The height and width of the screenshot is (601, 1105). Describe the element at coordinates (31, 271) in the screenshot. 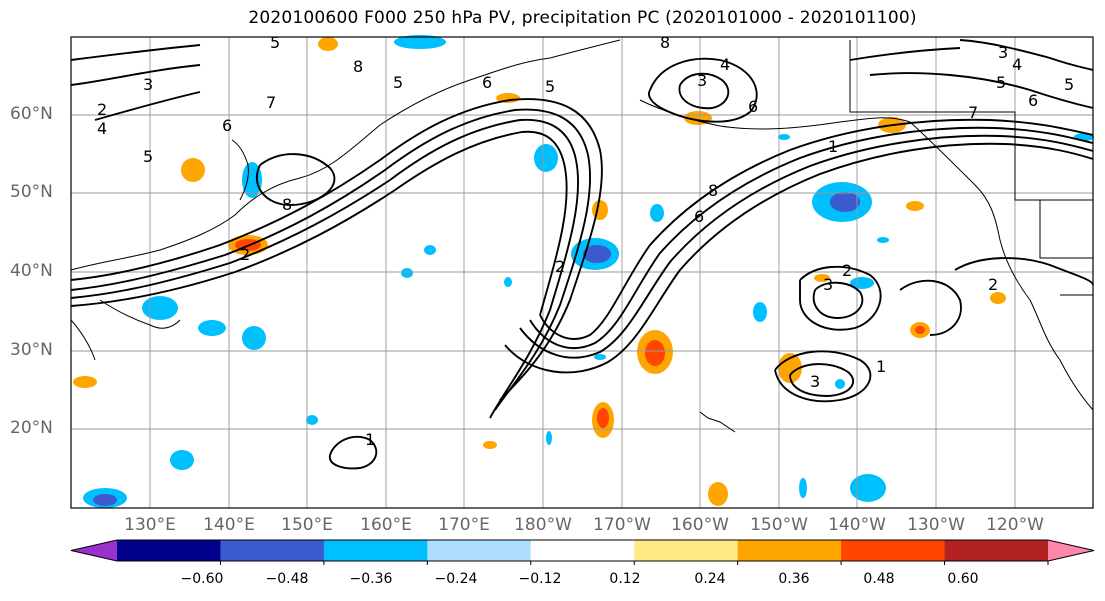

I see `lat-label: 40°N` at that location.